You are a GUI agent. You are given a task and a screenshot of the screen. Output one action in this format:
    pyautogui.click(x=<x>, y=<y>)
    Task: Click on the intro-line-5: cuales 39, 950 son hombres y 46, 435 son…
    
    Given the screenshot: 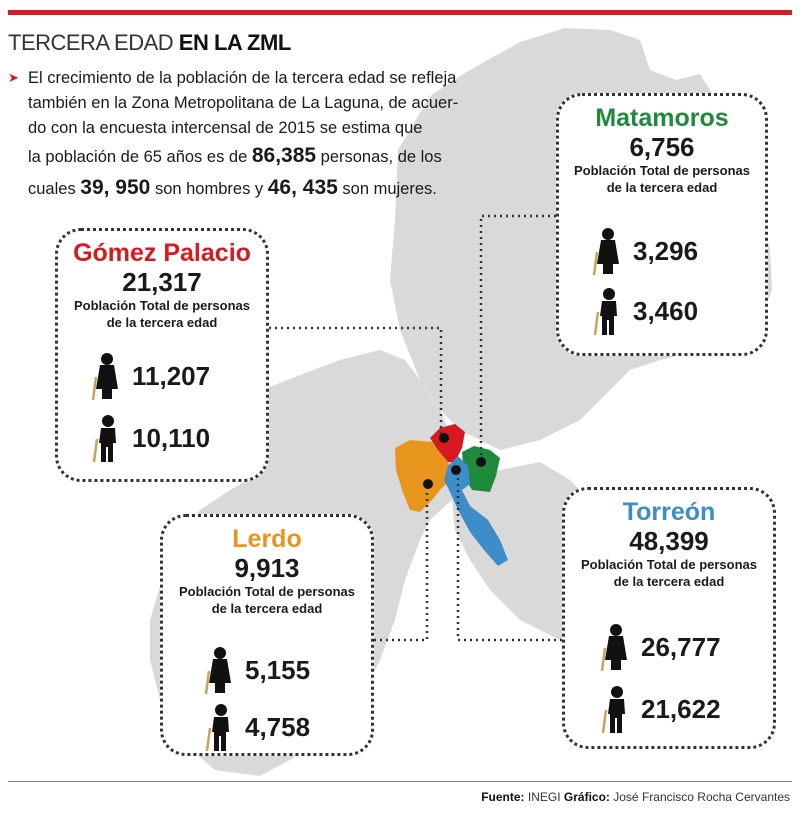 What is the action you would take?
    pyautogui.click(x=233, y=188)
    